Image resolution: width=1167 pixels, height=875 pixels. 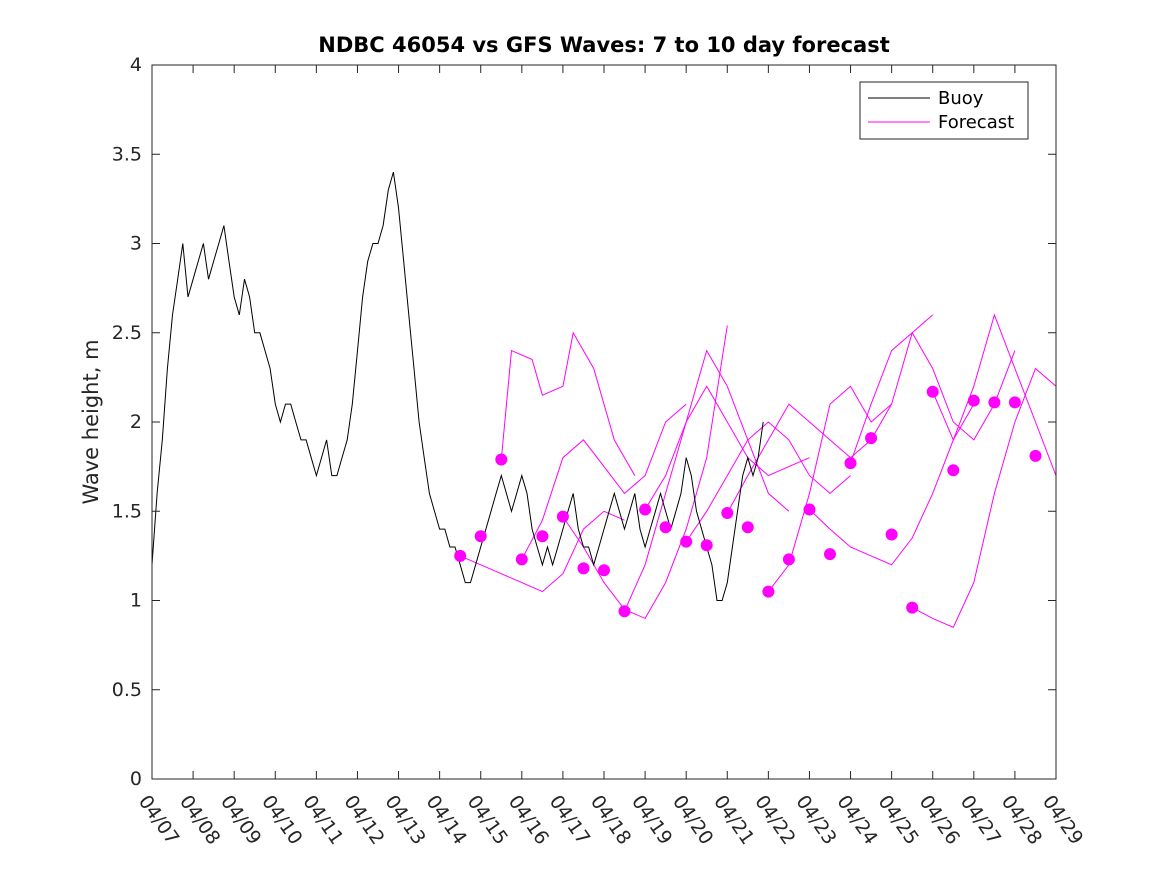 What do you see at coordinates (91, 421) in the screenshot?
I see `y-axis-label: Wave height, m` at bounding box center [91, 421].